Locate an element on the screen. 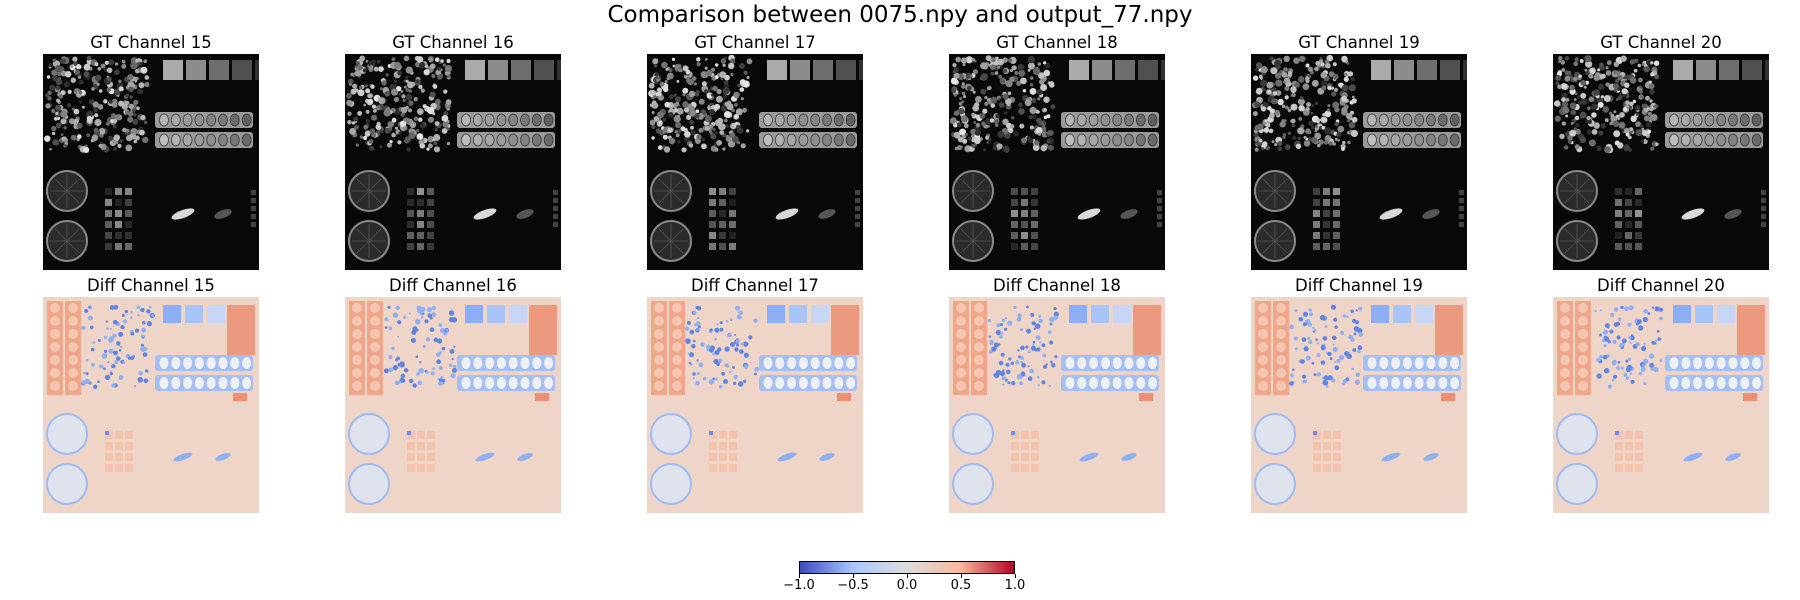 The height and width of the screenshot is (600, 1800). panel-title: GT Channel 15 is located at coordinates (151, 42).